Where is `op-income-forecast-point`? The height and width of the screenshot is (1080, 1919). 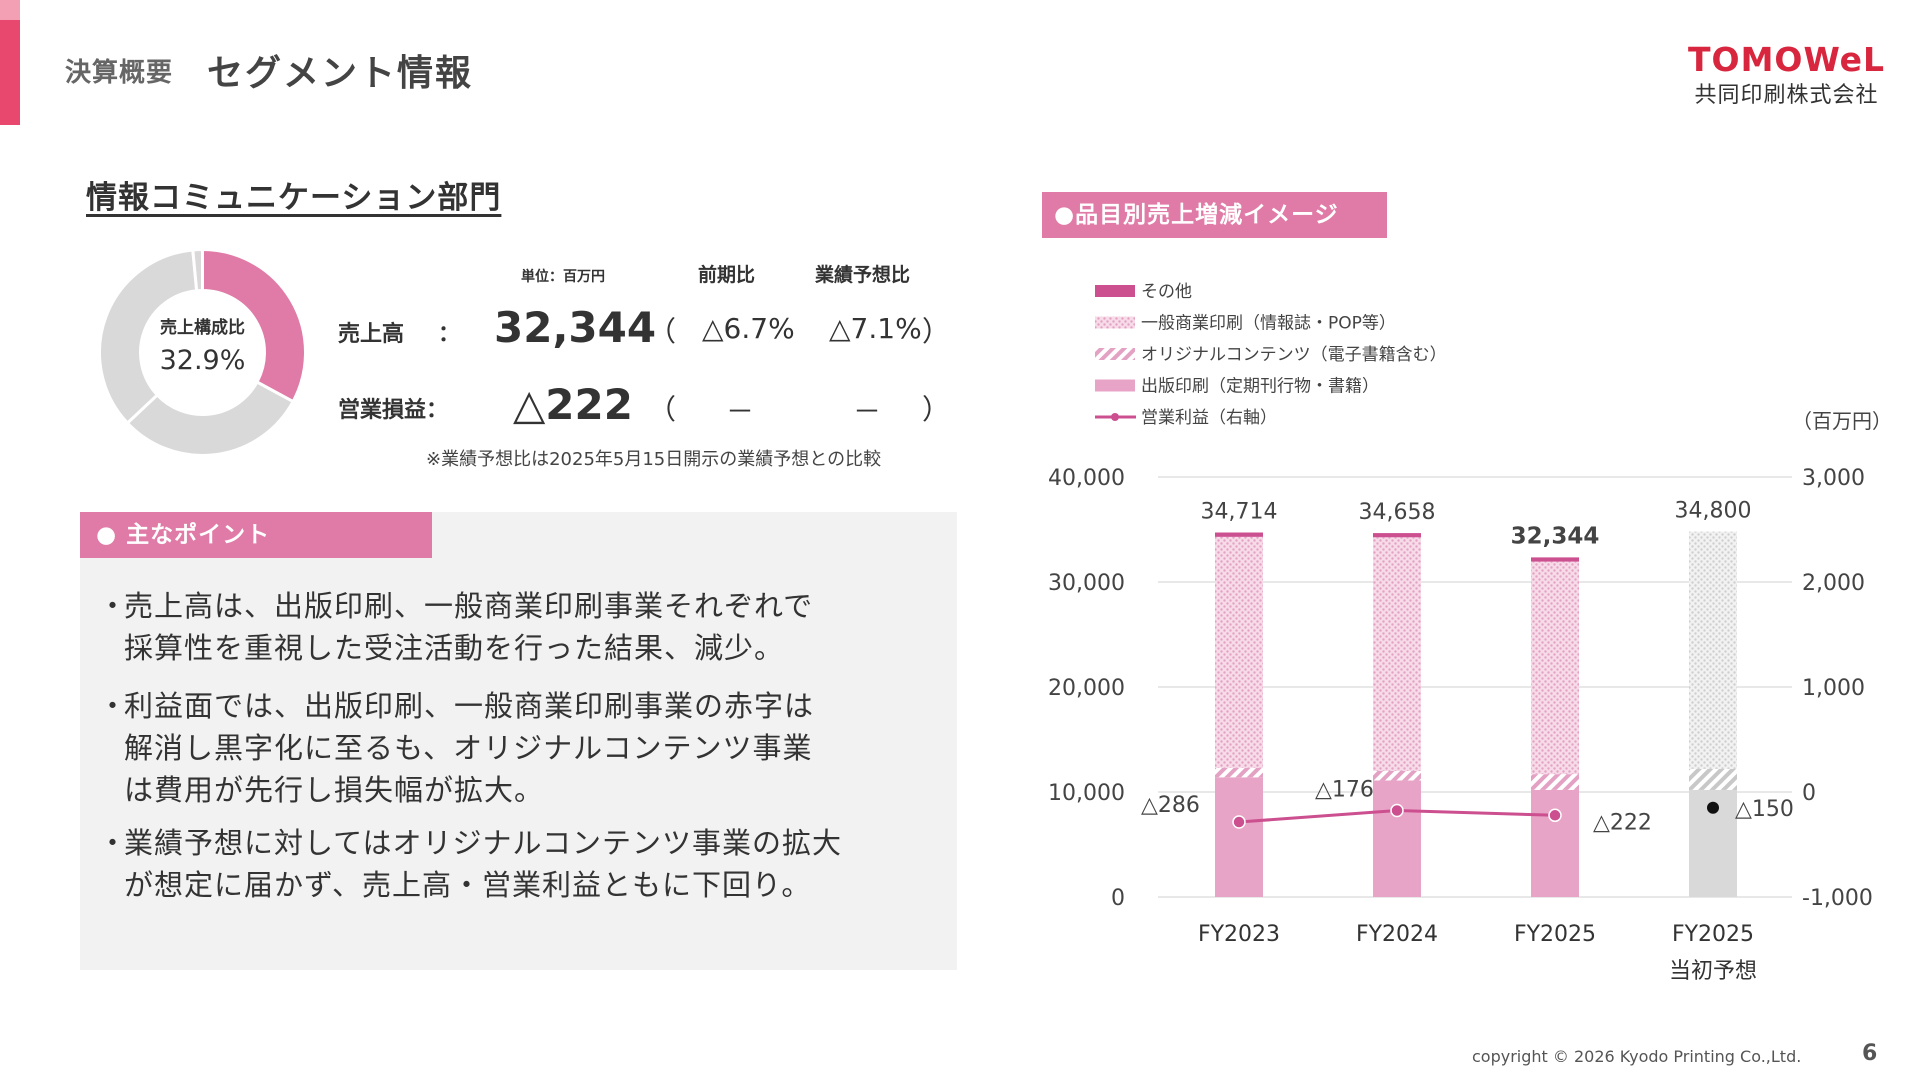
op-income-forecast-point is located at coordinates (1713, 807).